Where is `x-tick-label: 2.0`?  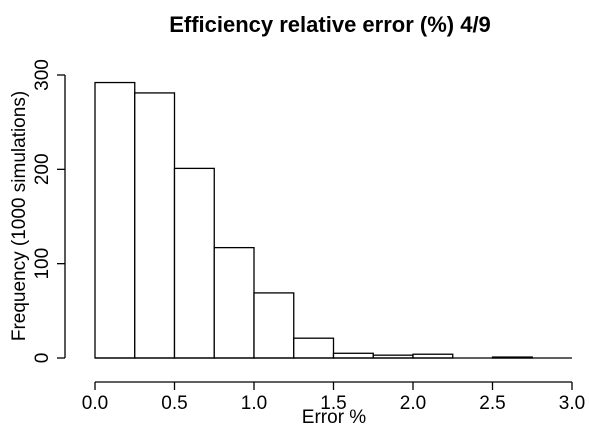
x-tick-label: 2.0 is located at coordinates (413, 403).